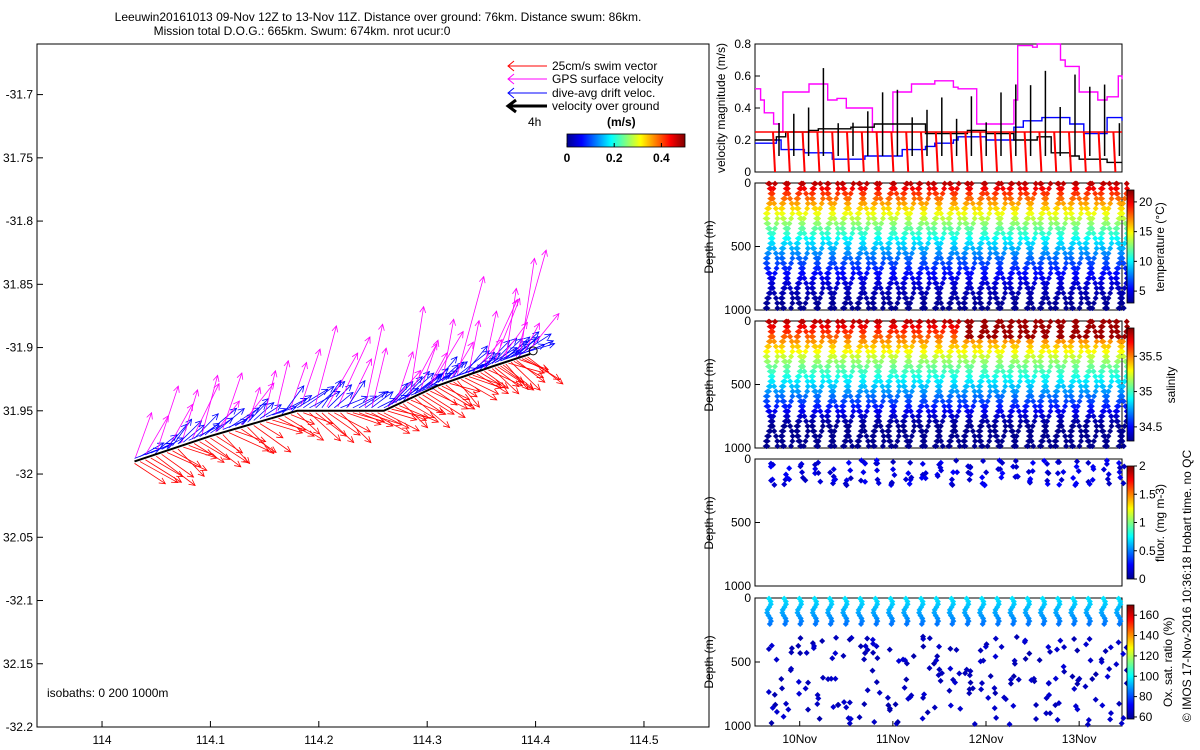 The image size is (1200, 750). What do you see at coordinates (947, 473) in the screenshot?
I see `fluorescence-profiles` at bounding box center [947, 473].